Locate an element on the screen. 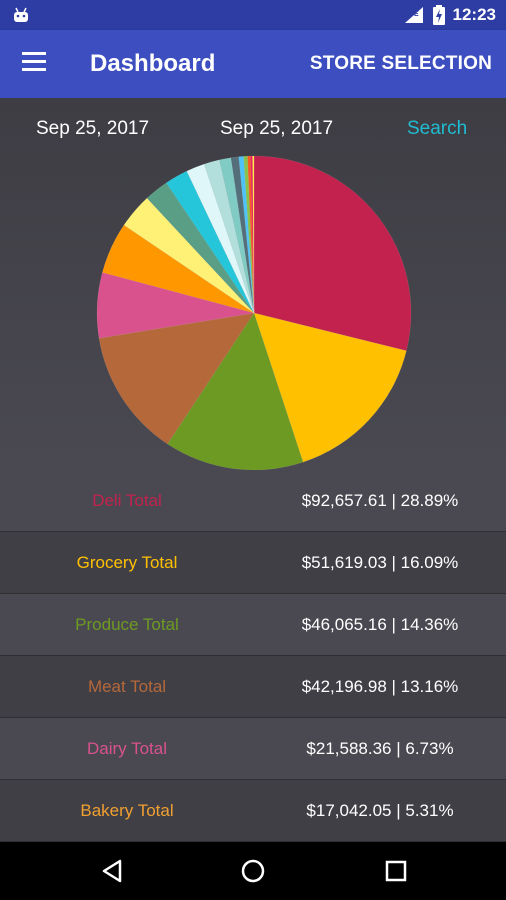 The height and width of the screenshot is (900, 506). hamburger-menu-icon is located at coordinates (35, 63).